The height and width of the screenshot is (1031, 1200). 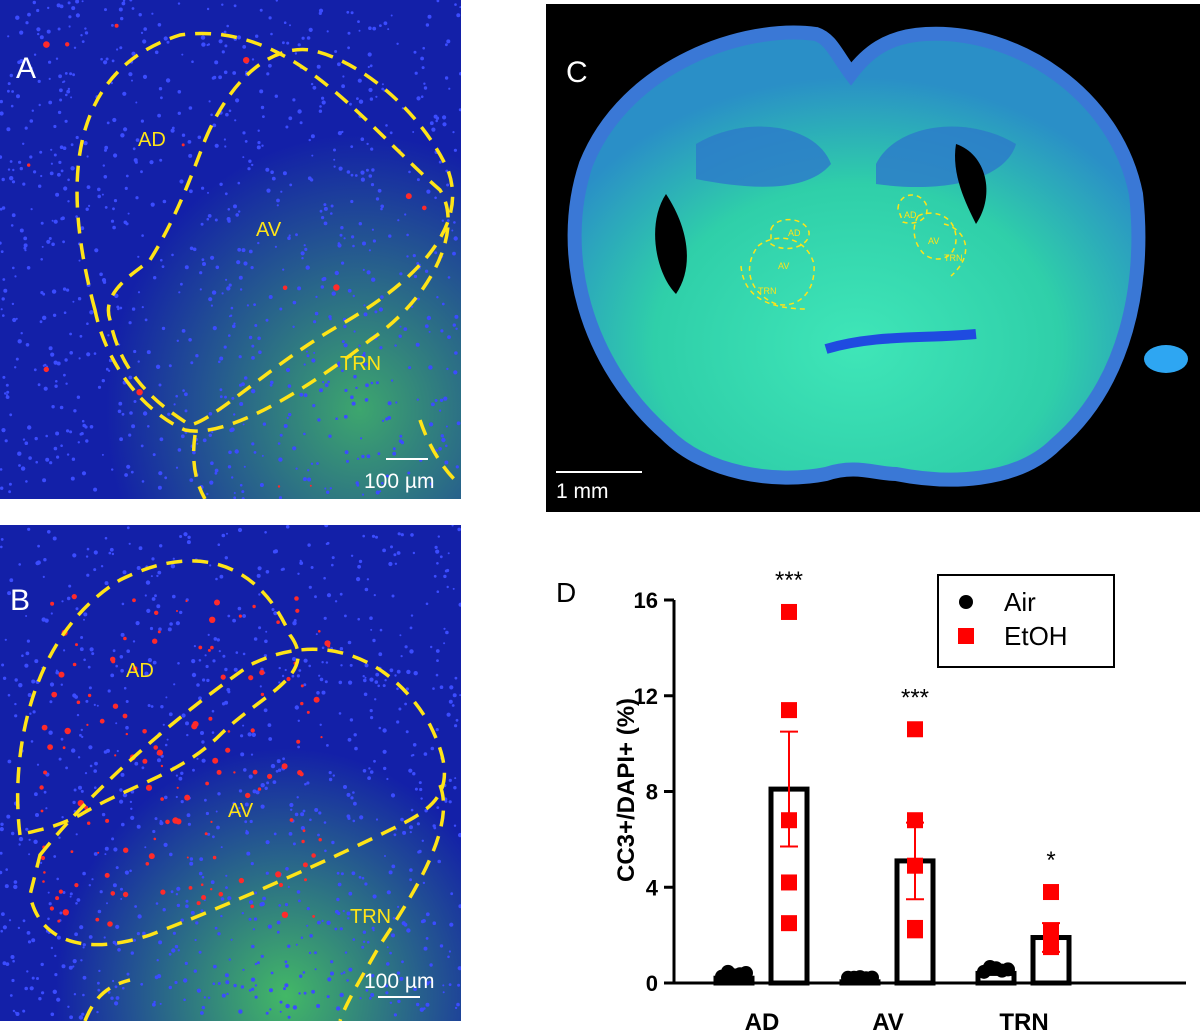 What do you see at coordinates (932, 235) in the screenshot?
I see `right-thalamus-outlines` at bounding box center [932, 235].